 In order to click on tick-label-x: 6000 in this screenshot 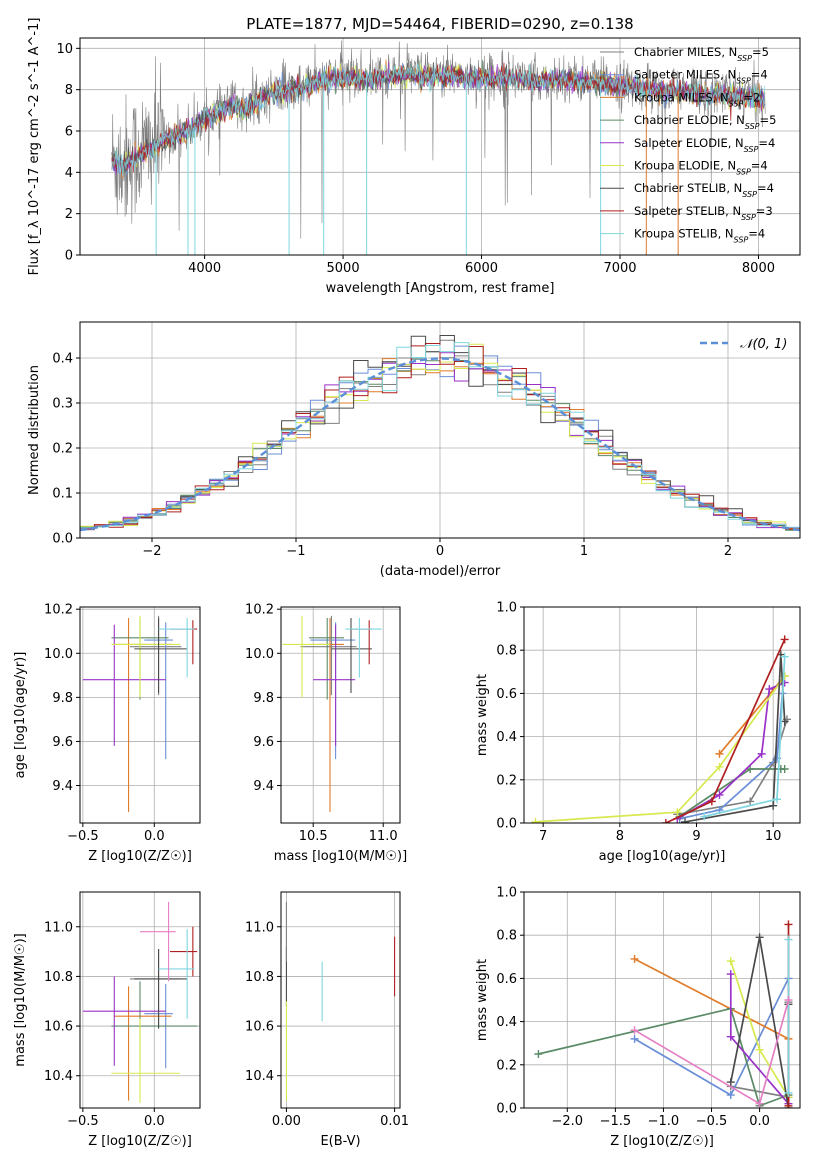, I will do `click(481, 268)`.